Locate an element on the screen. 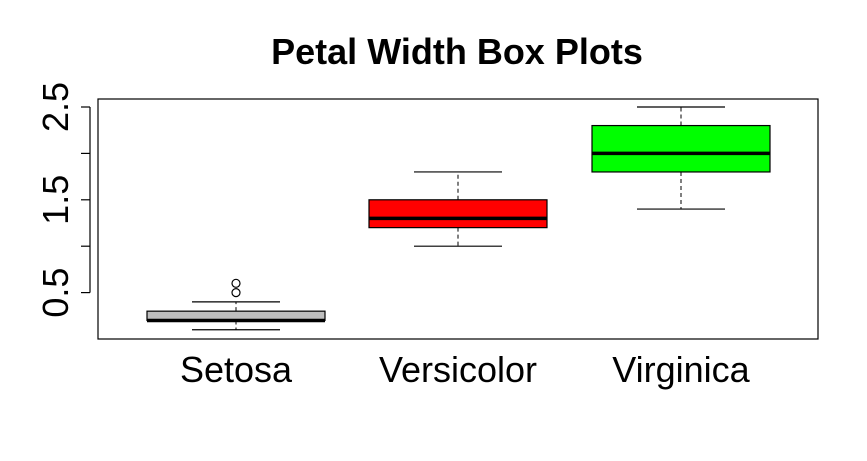 The image size is (867, 461). y-tick-label: 1.5 is located at coordinates (55, 200).